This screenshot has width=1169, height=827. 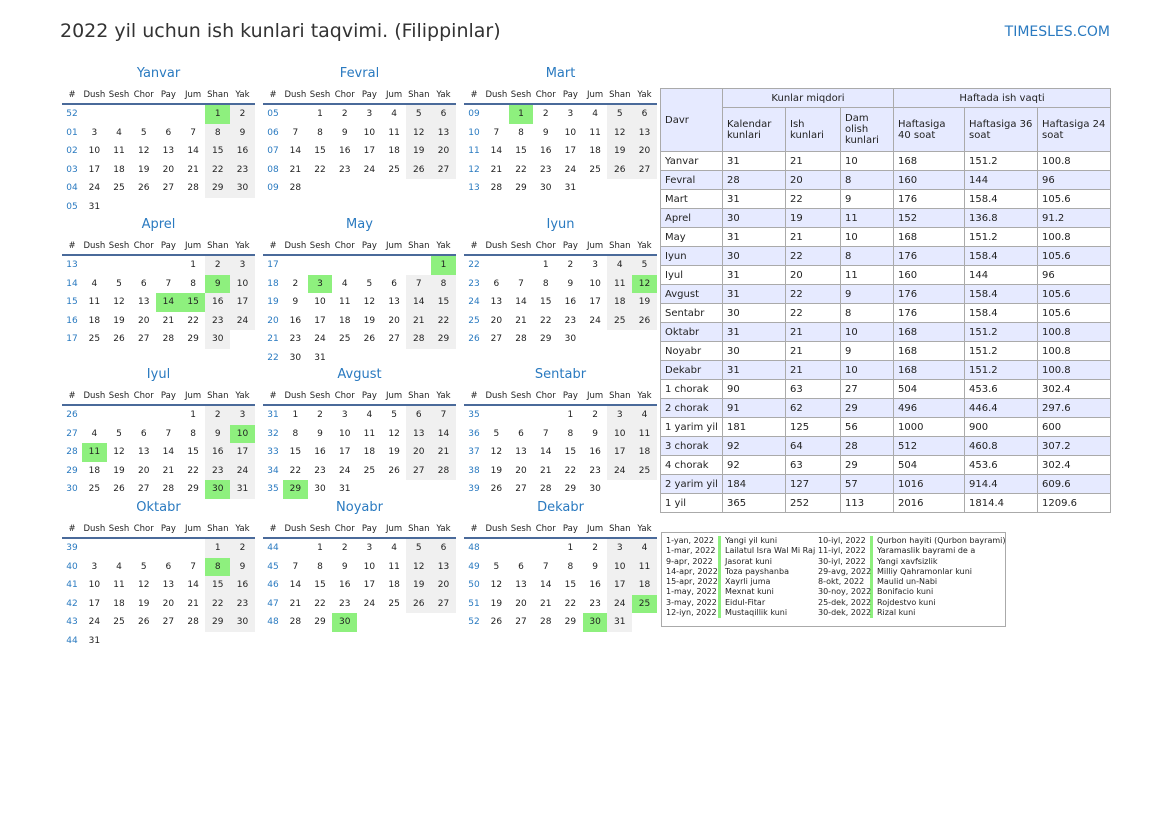 What do you see at coordinates (320, 357) in the screenshot?
I see `day-cell: 31` at bounding box center [320, 357].